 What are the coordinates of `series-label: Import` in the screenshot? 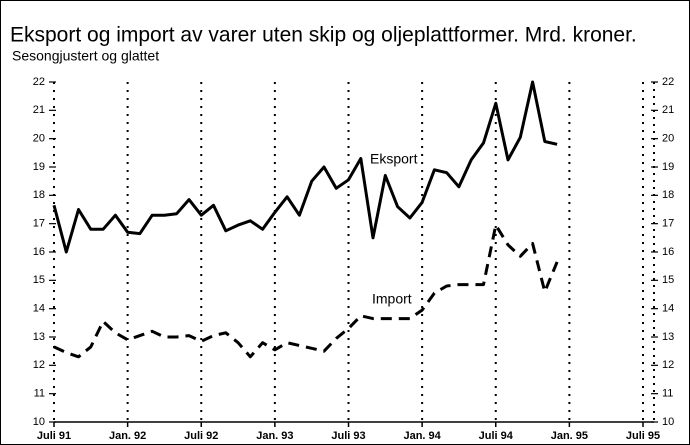 It's located at (392, 299).